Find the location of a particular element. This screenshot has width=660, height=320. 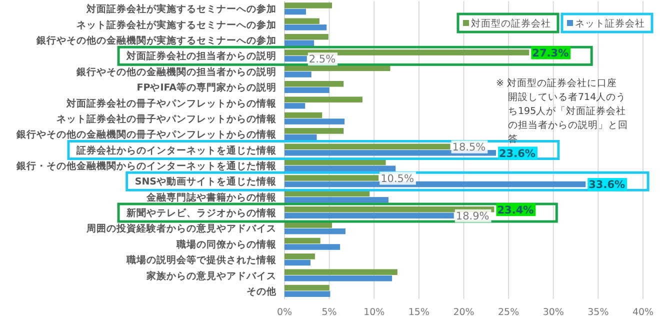

y-tick-label: ネット証券会社の冊子やパンフレットからの情報 is located at coordinates (167, 118).